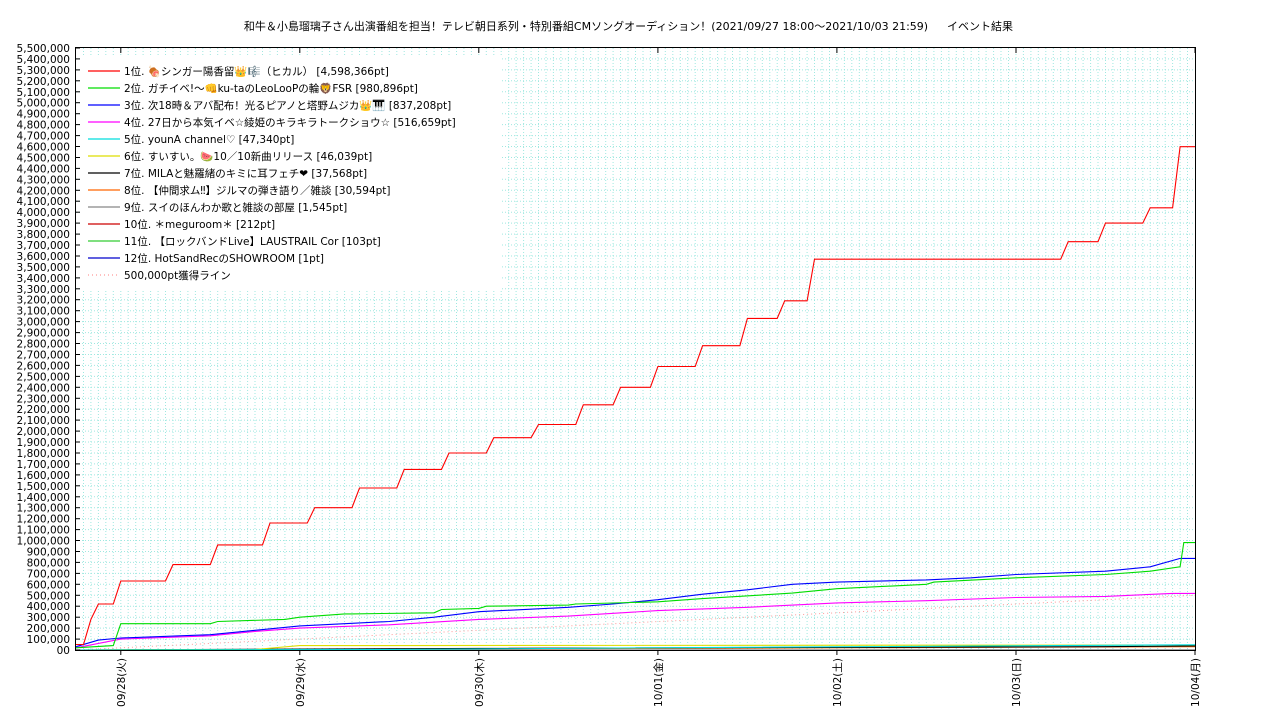 This screenshot has width=1280, height=720. What do you see at coordinates (43, 487) in the screenshot?
I see `y-tick-label: 1,500,000` at bounding box center [43, 487].